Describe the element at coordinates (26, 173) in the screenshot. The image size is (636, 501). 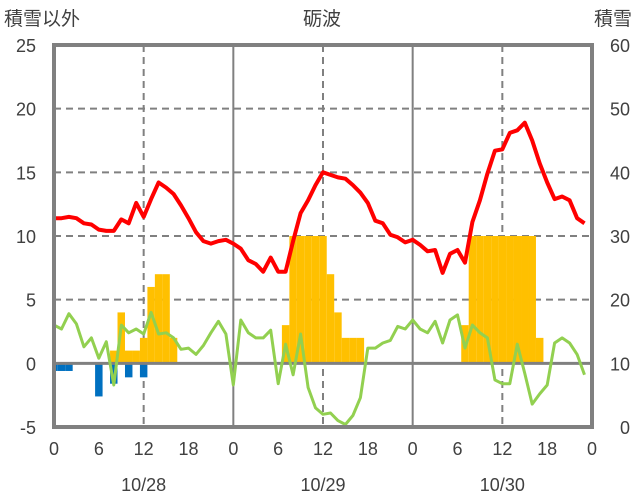
I see `left-tick-label: 15` at that location.